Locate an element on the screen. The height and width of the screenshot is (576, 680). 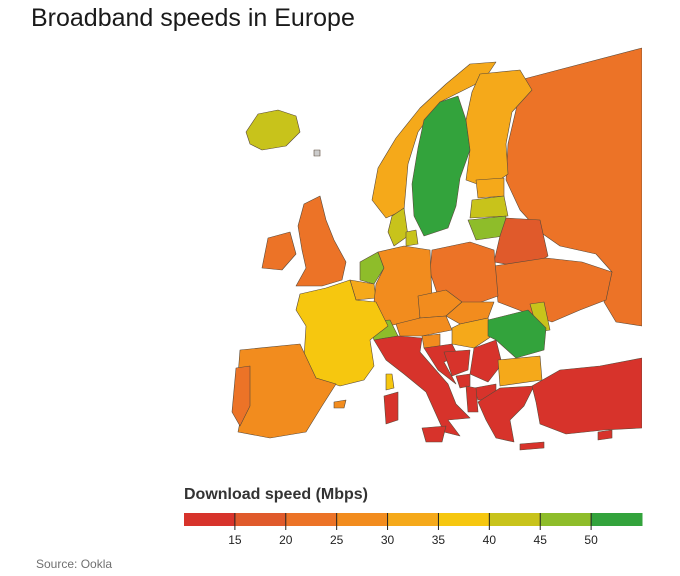
region-ukraine is located at coordinates (553, 290).